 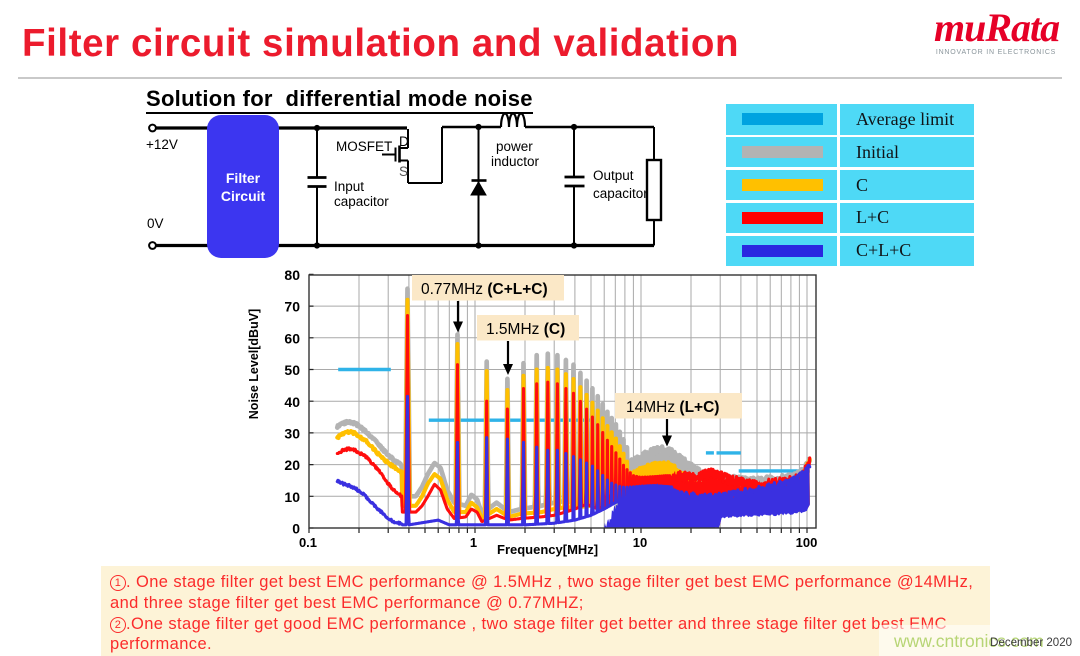 What do you see at coordinates (672, 407) in the screenshot?
I see `svg-text: 14MHz (L+C)` at bounding box center [672, 407].